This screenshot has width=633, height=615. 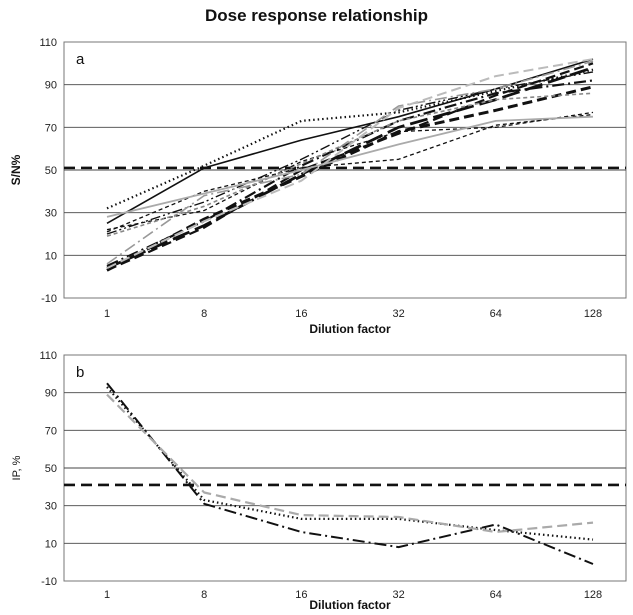 What do you see at coordinates (80, 372) in the screenshot?
I see `panel-label: b` at bounding box center [80, 372].